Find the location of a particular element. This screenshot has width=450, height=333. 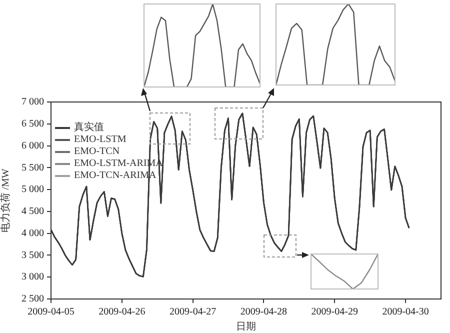

x-tick-label: 2009-04-05 is located at coordinates (51, 312).